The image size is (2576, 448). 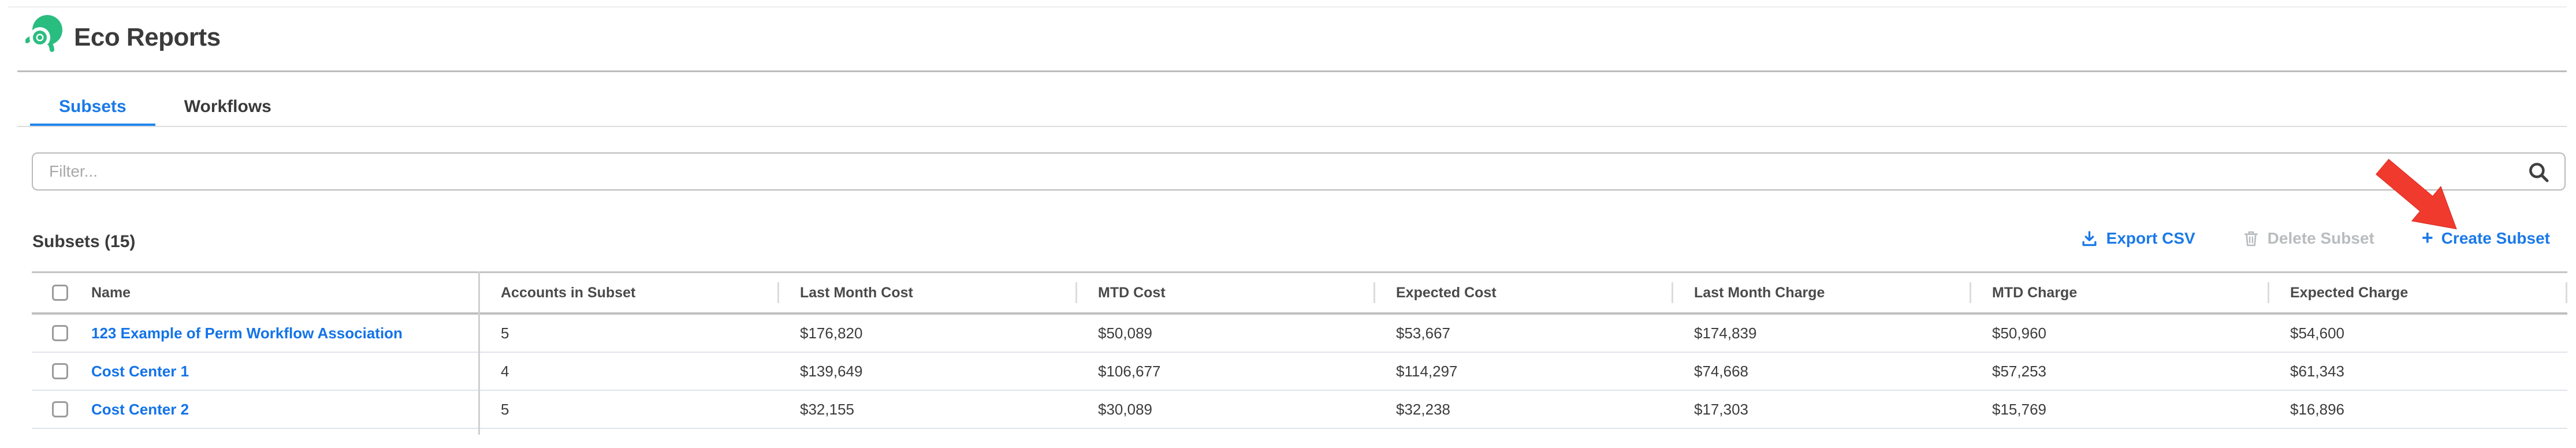 What do you see at coordinates (1721, 409) in the screenshot?
I see `cell-last-month-charge: $17,303` at bounding box center [1721, 409].